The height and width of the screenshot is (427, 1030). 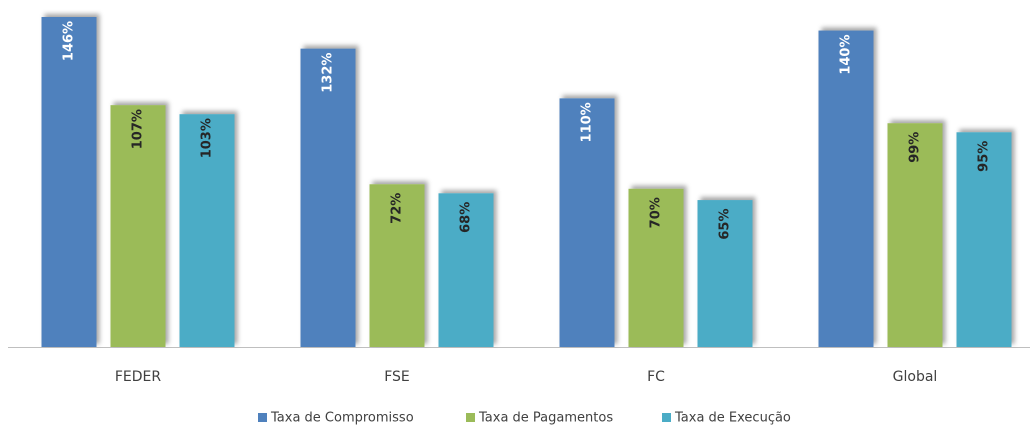 I want to click on x-tick-label: FSE, so click(x=397, y=377).